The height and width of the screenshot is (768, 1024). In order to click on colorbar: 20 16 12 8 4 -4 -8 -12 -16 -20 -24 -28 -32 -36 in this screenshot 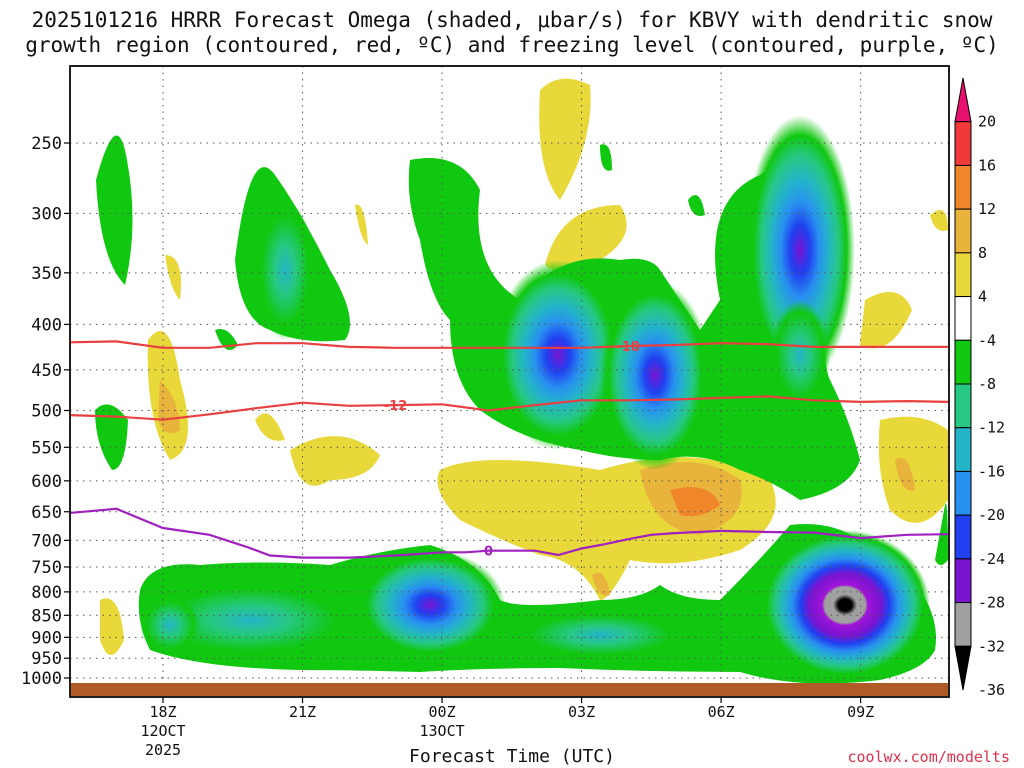, I will do `click(979, 388)`.